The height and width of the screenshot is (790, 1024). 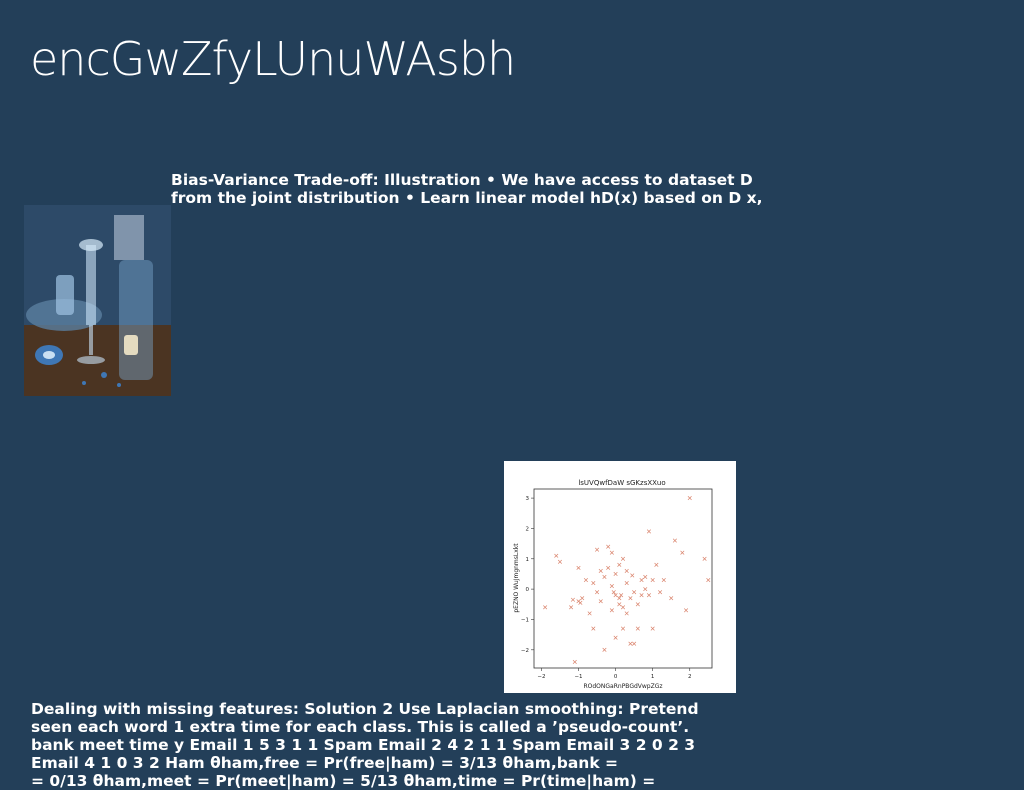 I want to click on x-tick-label: −1, so click(x=578, y=677).